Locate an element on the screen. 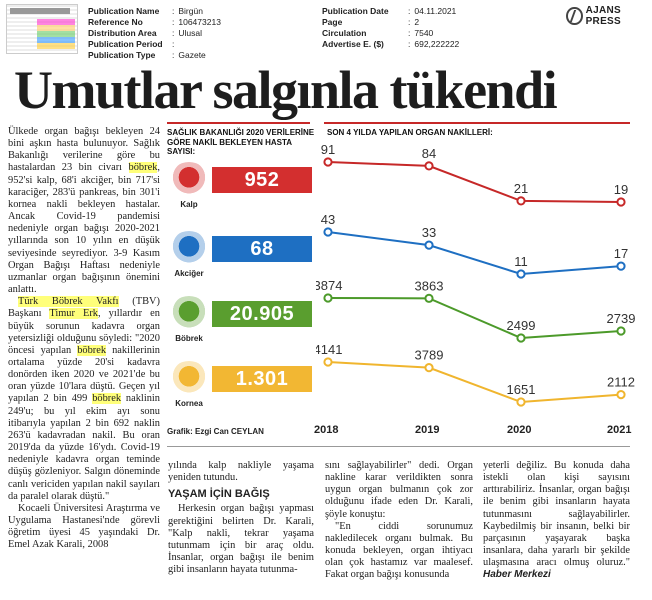  data-label: 3863 is located at coordinates (429, 285).